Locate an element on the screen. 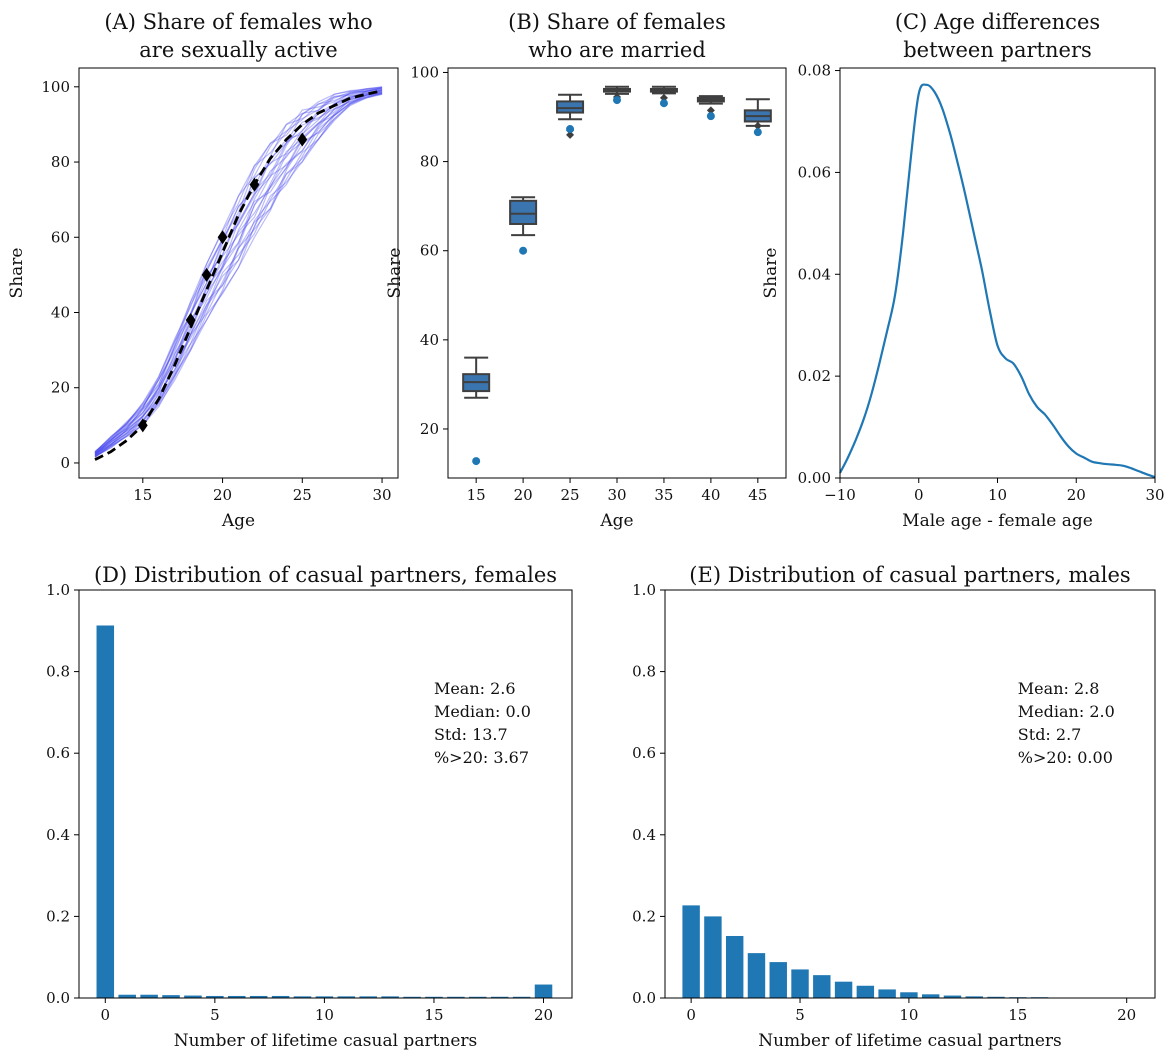  x-tick-label: 45 is located at coordinates (757, 495).